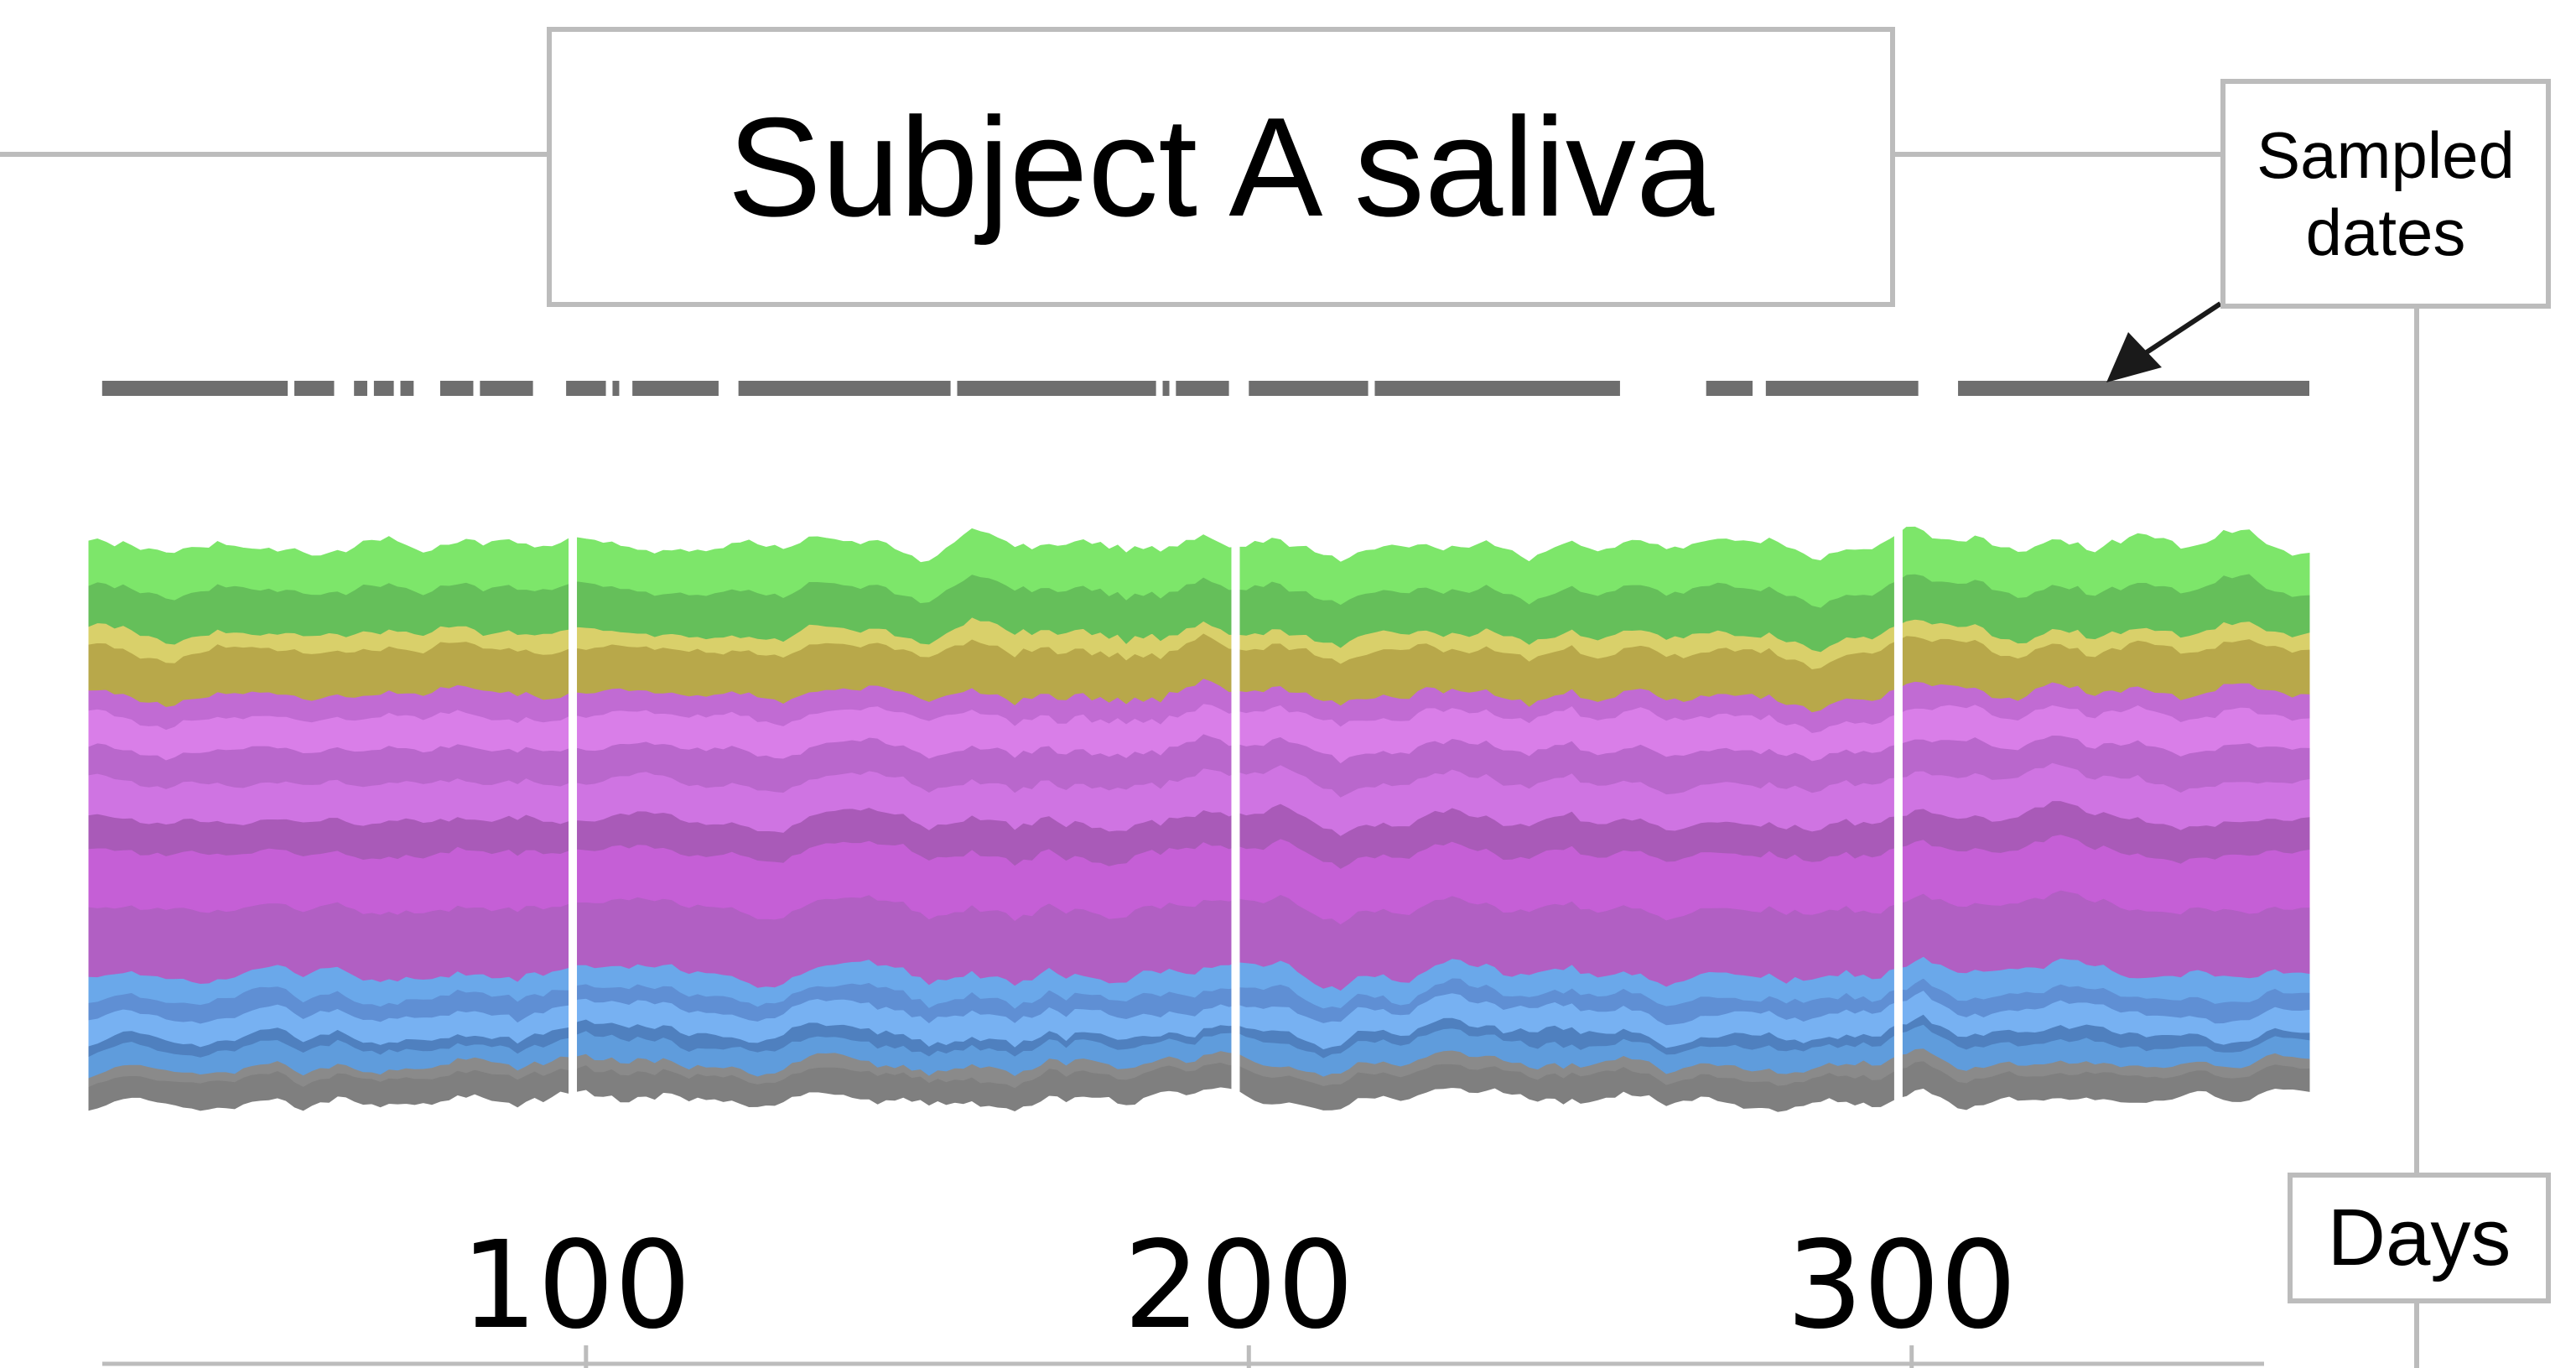  I want to click on x-axis, so click(1183, 1356).